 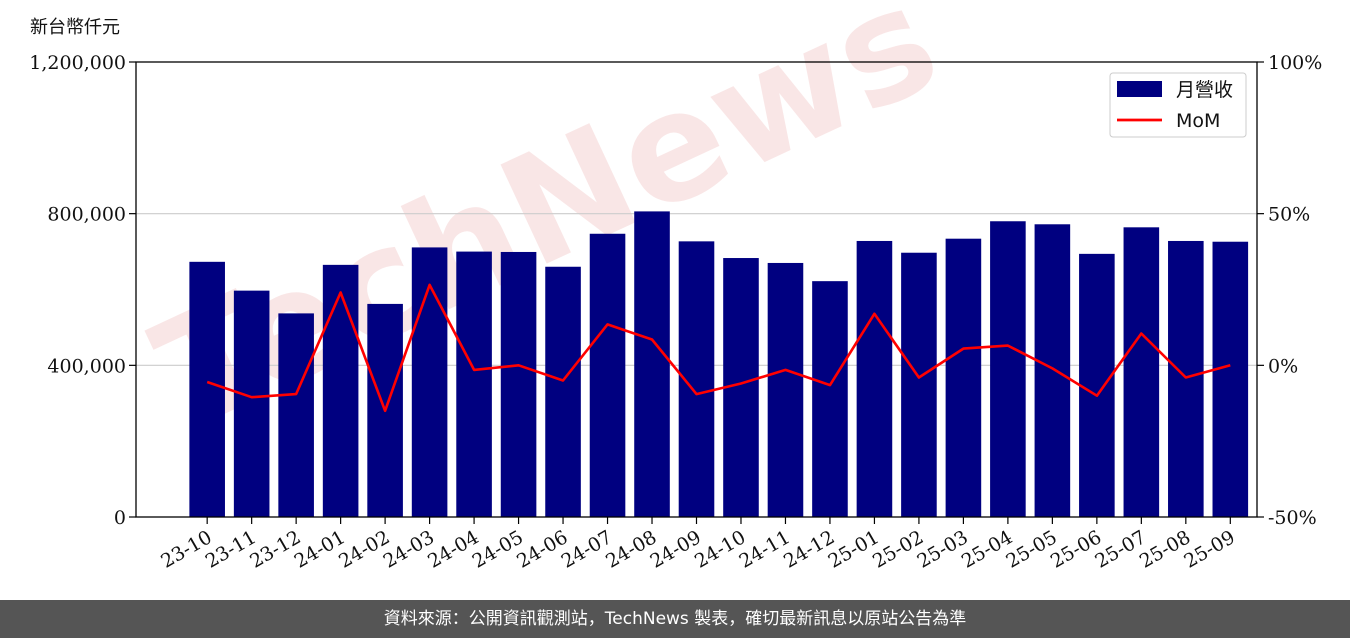 What do you see at coordinates (86, 215) in the screenshot?
I see `ytick-left-label: 800,000` at bounding box center [86, 215].